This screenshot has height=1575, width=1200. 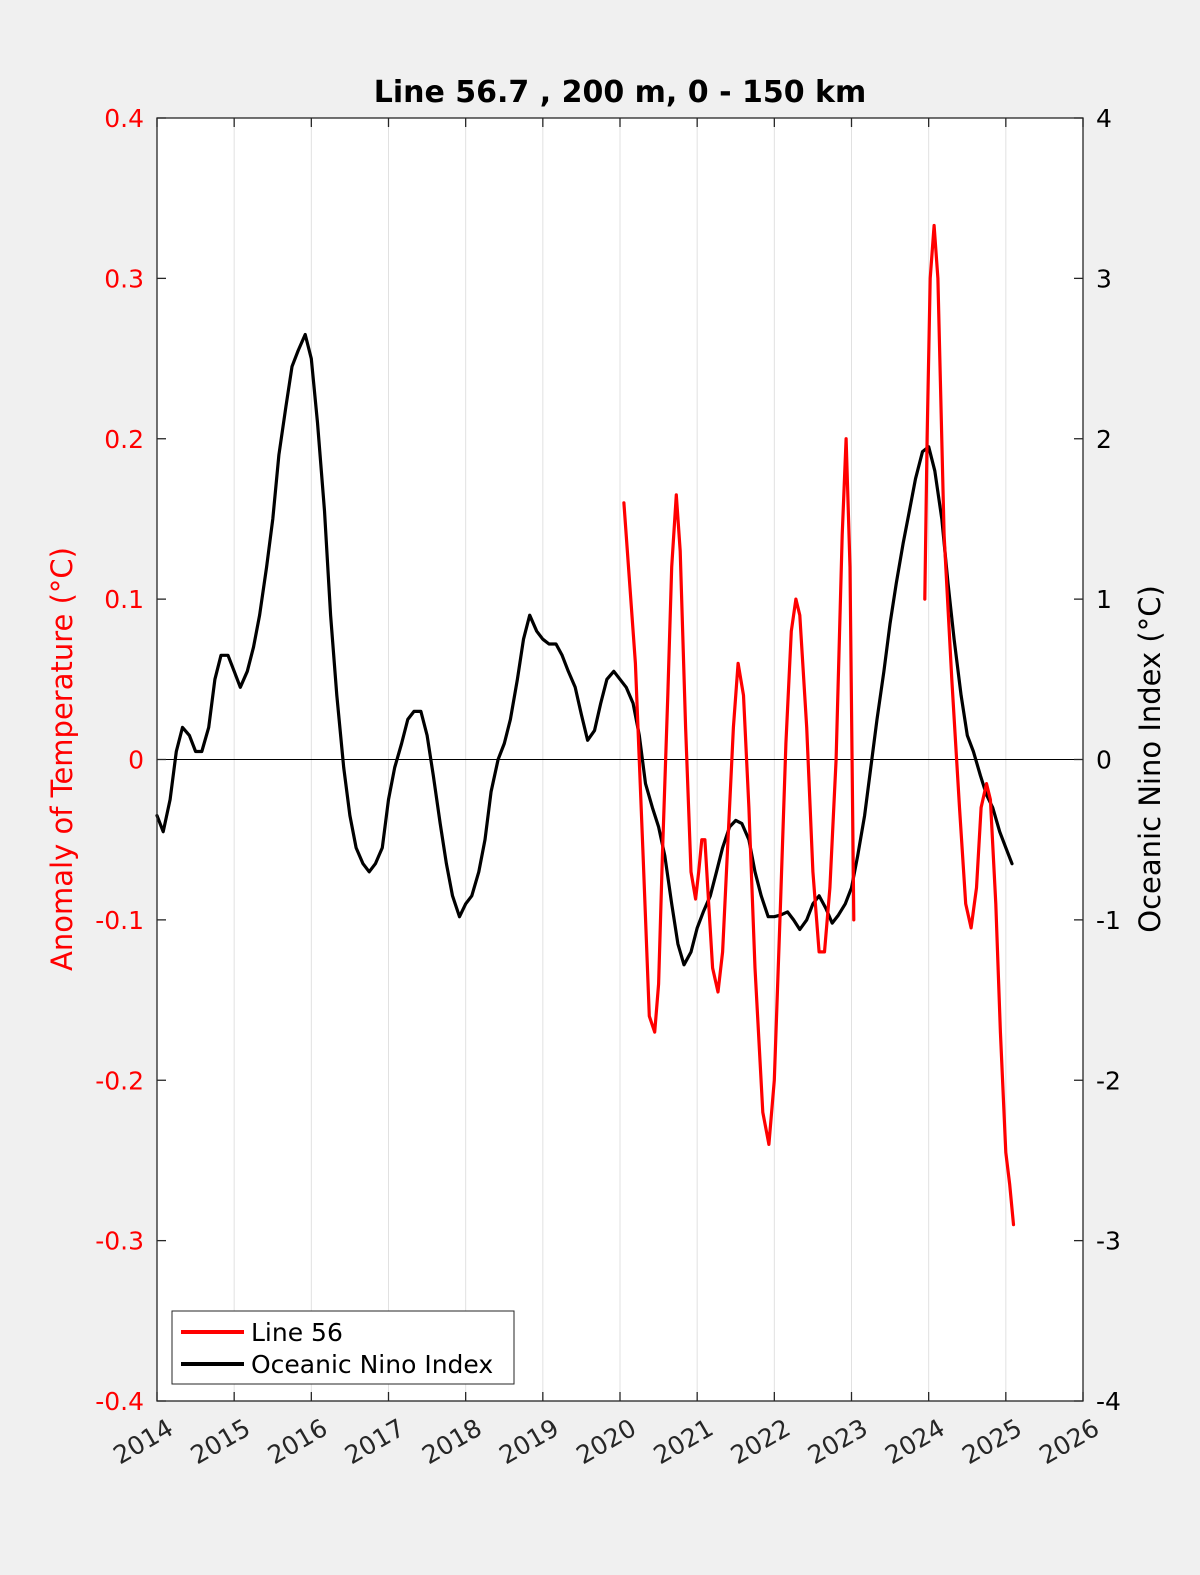 I want to click on y-right-tick-label: 4, so click(x=1104, y=118).